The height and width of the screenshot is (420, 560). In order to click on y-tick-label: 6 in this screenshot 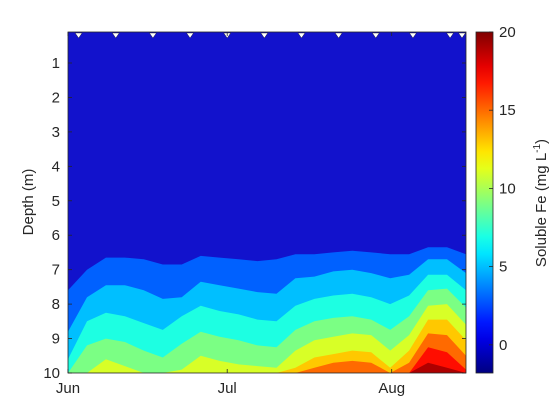, I will do `click(56, 235)`.